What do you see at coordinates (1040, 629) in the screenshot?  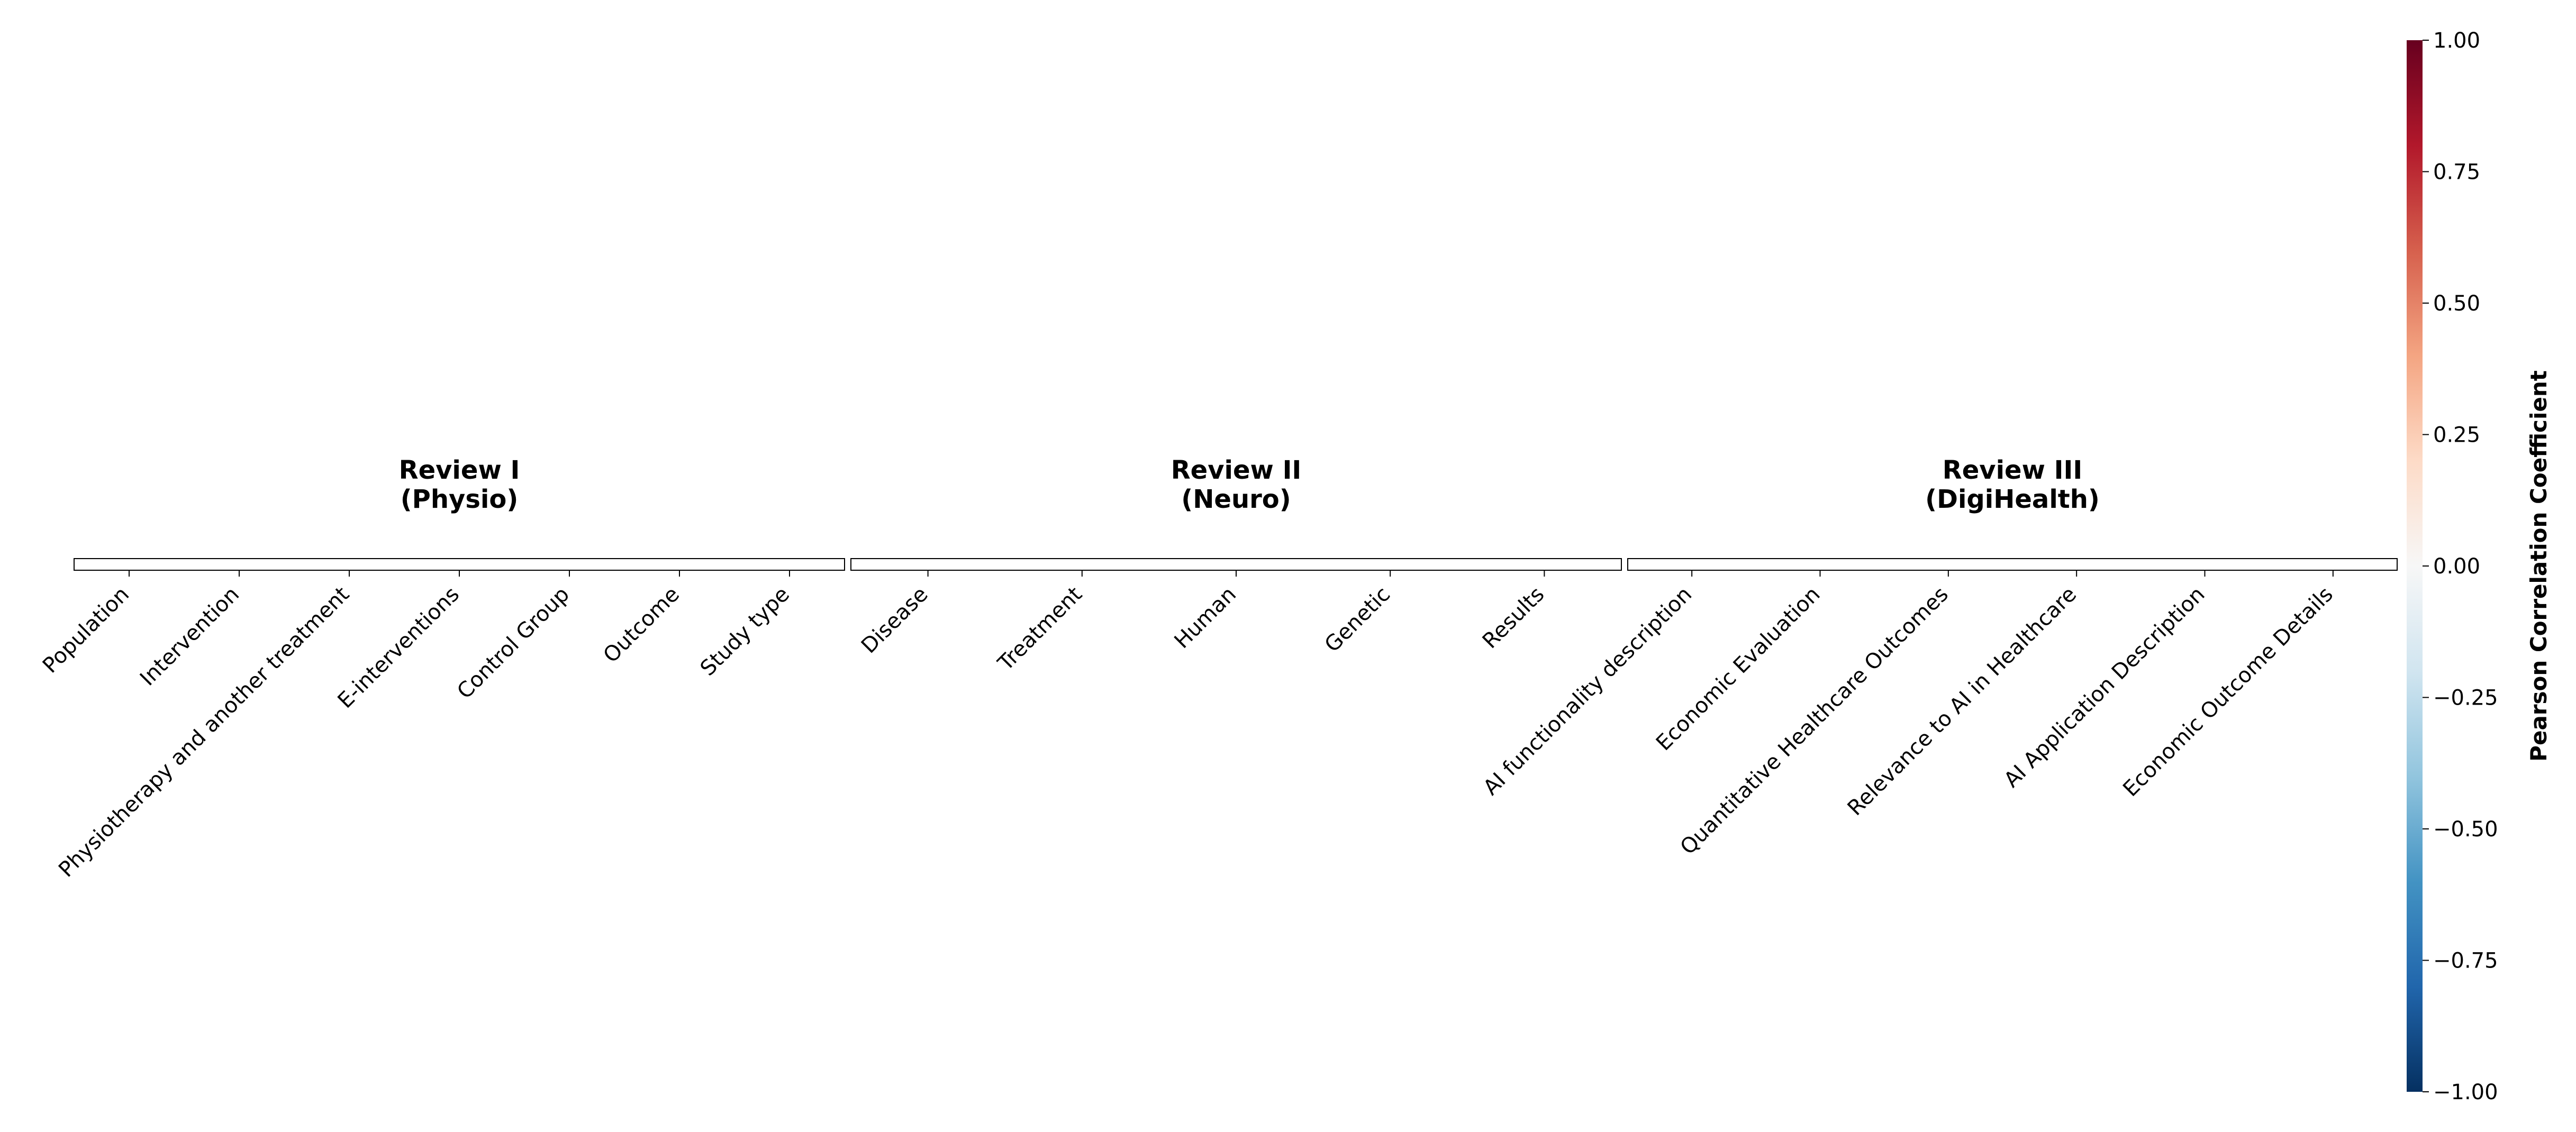 I see `x-tick-label-treatment: Treatment` at bounding box center [1040, 629].